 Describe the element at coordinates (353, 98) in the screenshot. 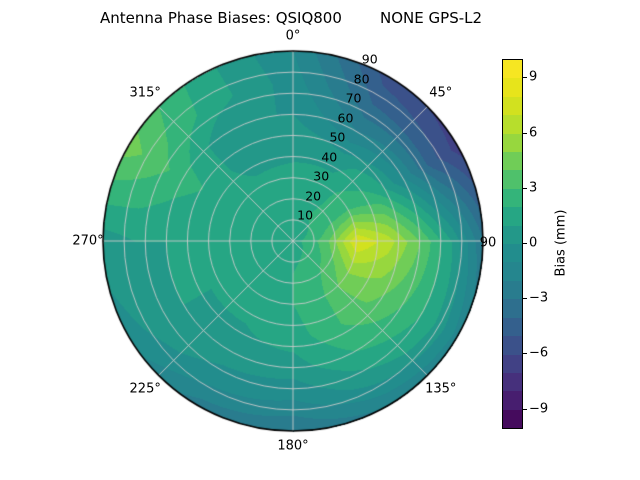

I see `r-tick-label-70: 70` at that location.